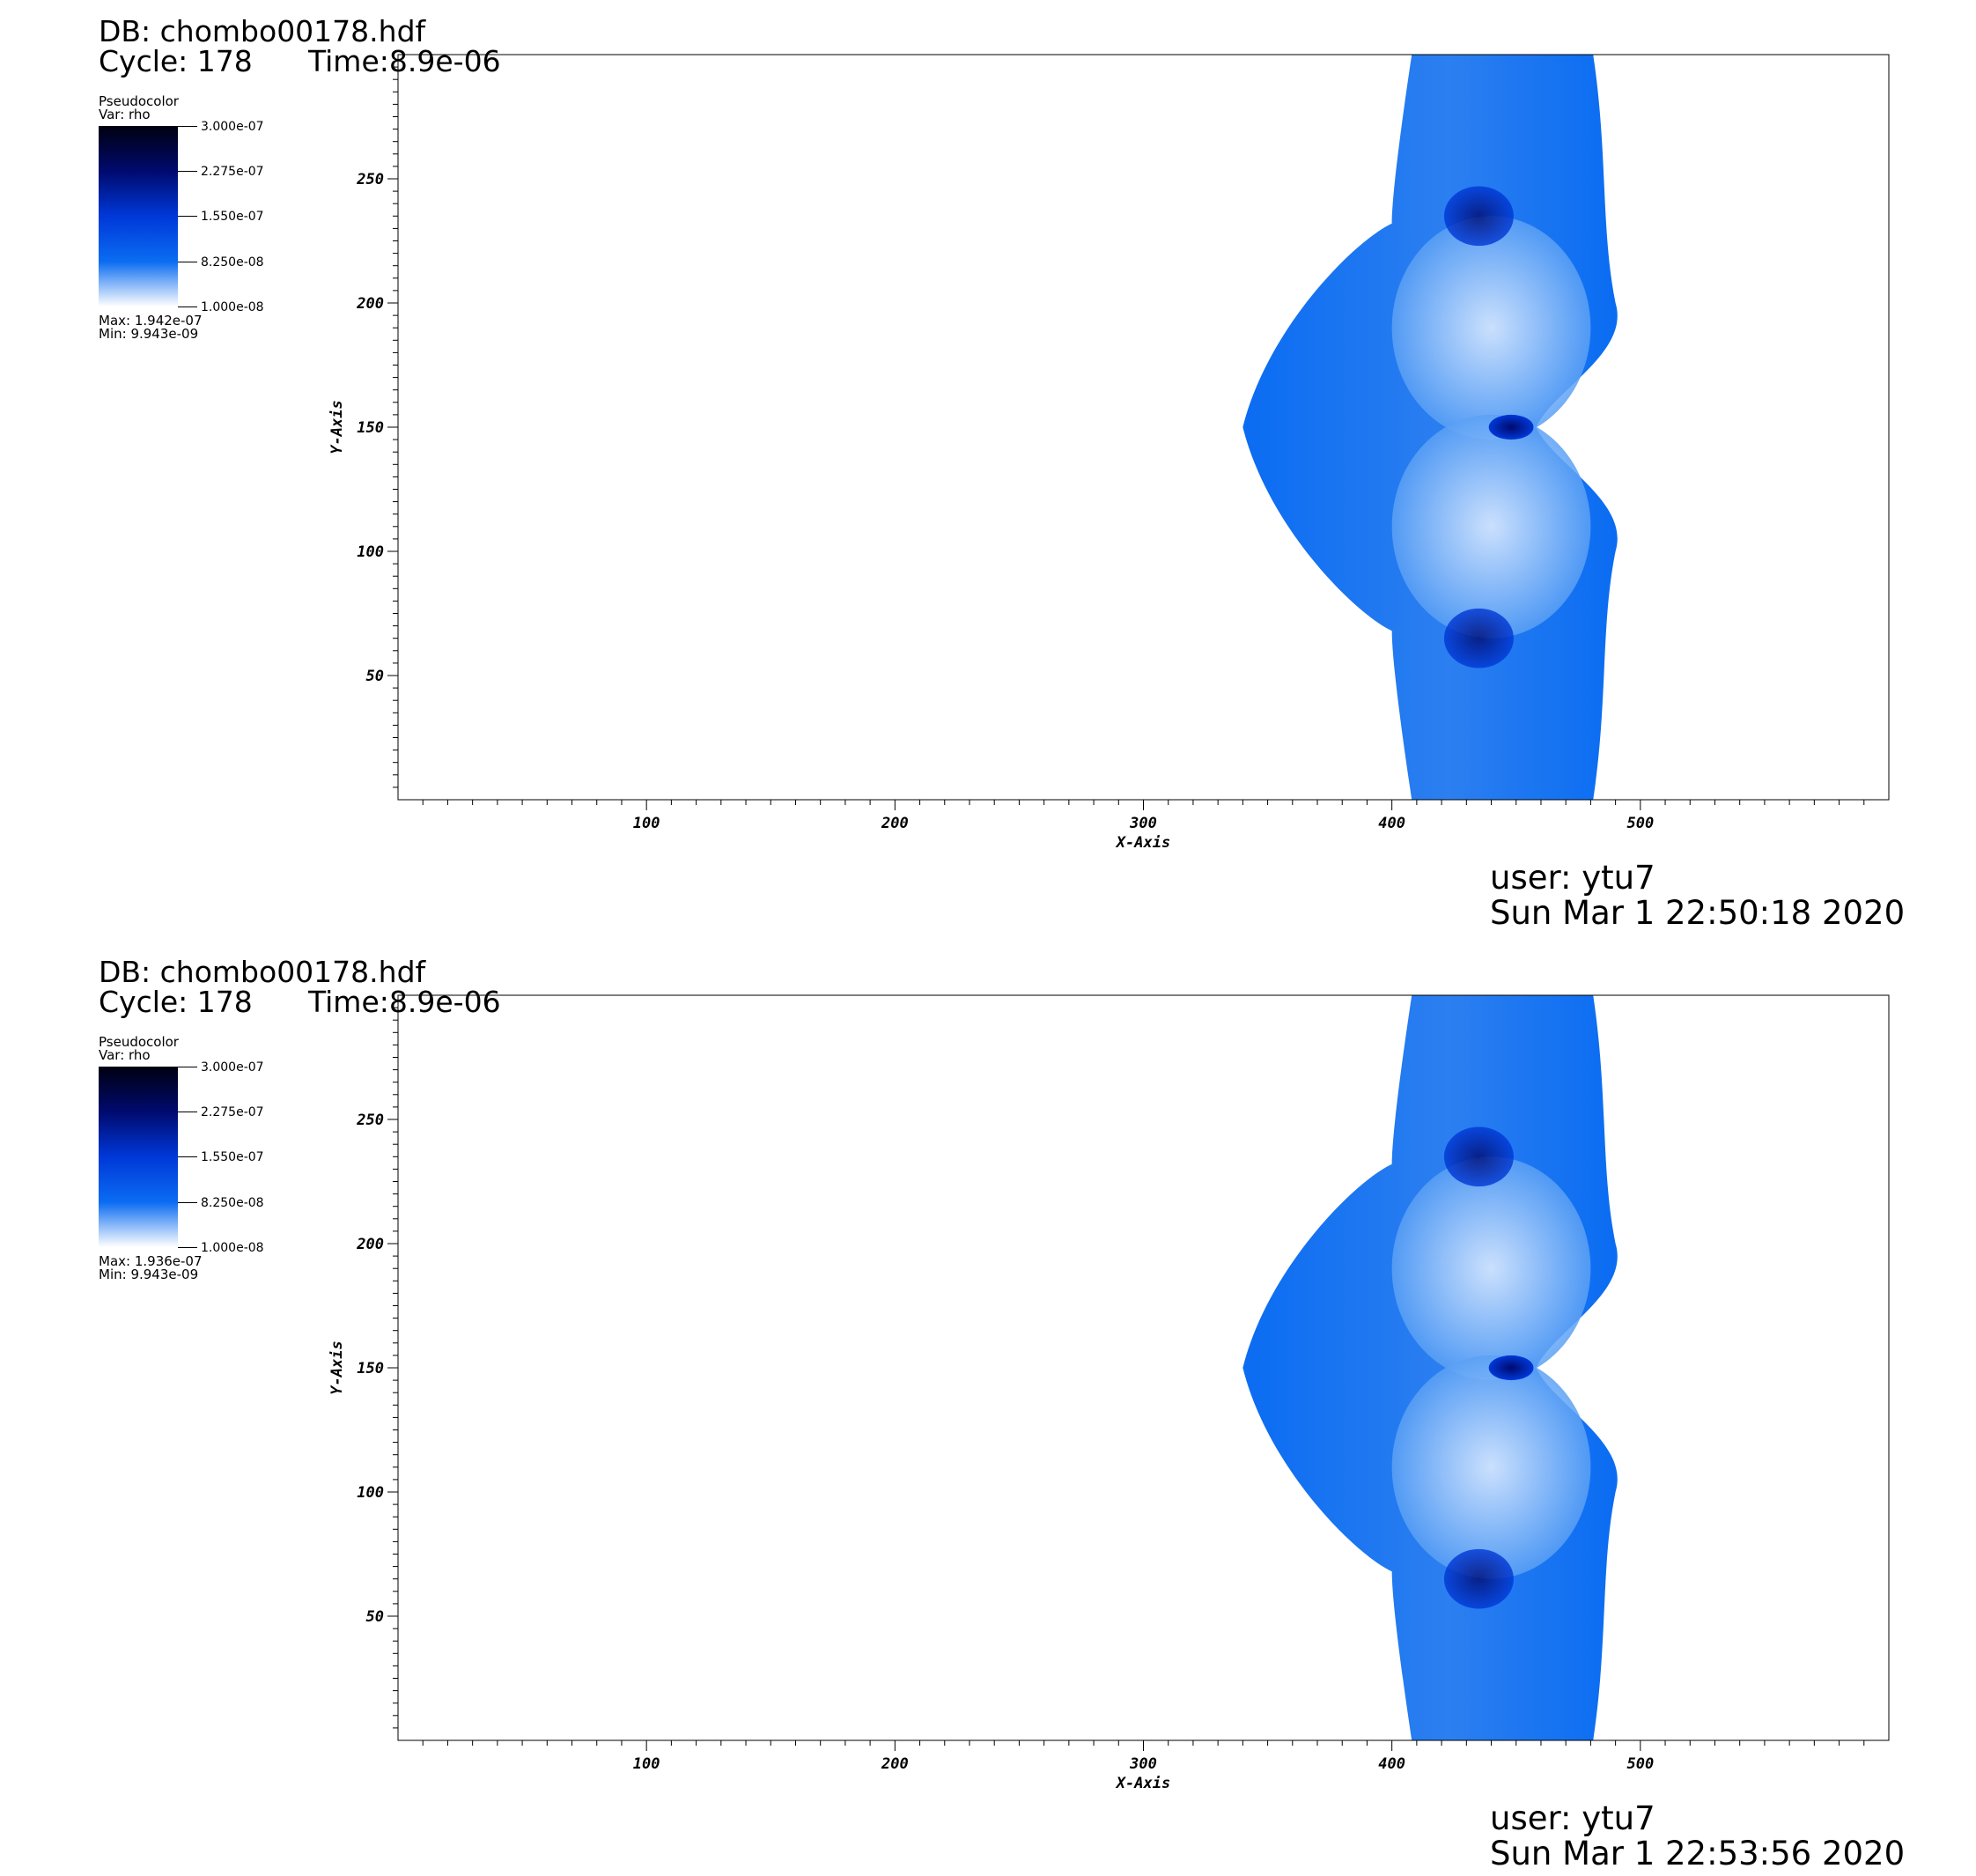 The height and width of the screenshot is (1876, 1976). I want to click on date-label: Sun Mar 1 22:53:56 2020, so click(1698, 1853).